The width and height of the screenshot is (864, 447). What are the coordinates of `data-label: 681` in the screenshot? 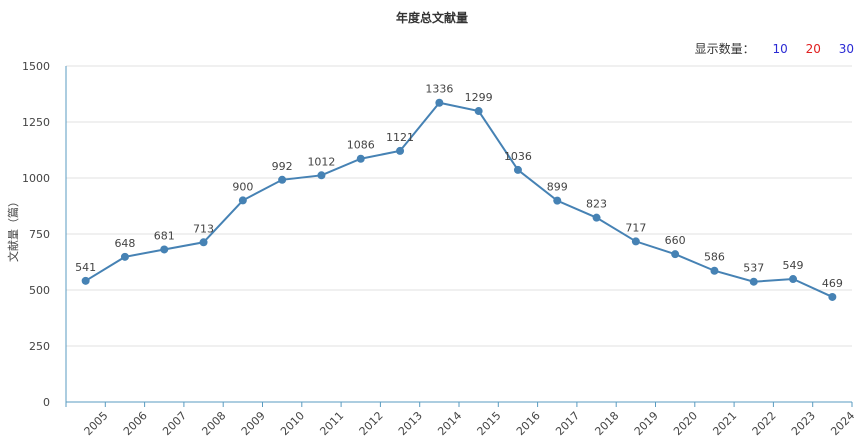 It's located at (164, 235).